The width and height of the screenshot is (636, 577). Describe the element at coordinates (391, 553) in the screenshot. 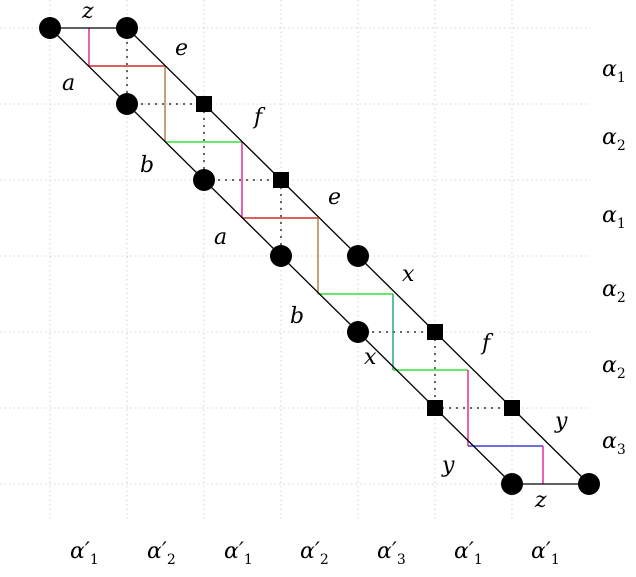

I see `column-label: α′3` at that location.